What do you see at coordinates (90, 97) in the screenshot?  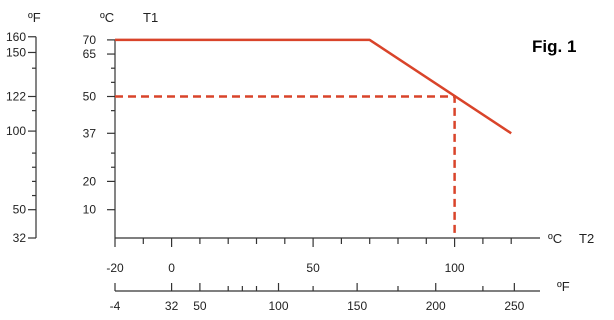 I see `y-c-tick-label: 50` at bounding box center [90, 97].